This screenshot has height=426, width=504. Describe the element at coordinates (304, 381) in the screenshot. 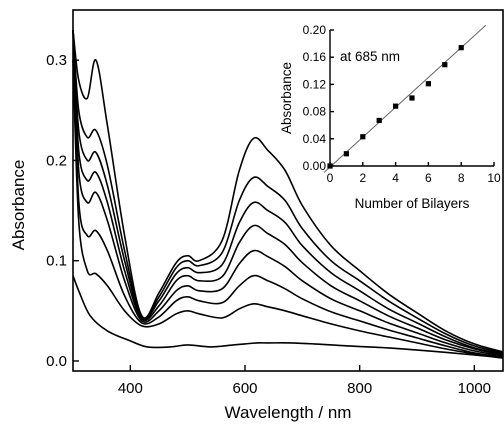

I see `main-x-ticks: 400 600 800 1000` at that location.